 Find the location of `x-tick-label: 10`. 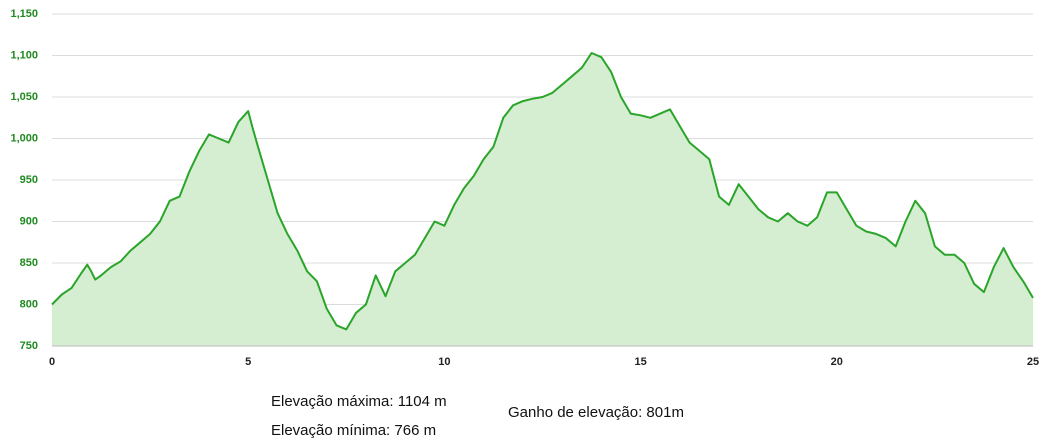

x-tick-label: 10 is located at coordinates (444, 362).